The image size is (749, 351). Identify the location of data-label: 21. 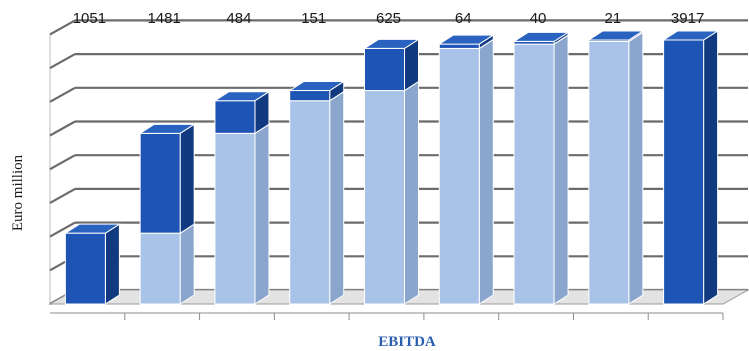
(612, 18).